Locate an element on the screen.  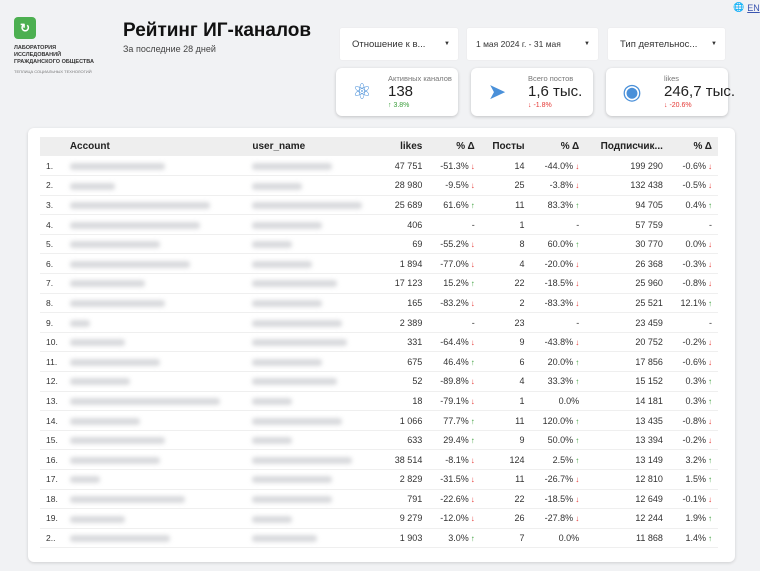
col-likes: likes is located at coordinates (406, 146).